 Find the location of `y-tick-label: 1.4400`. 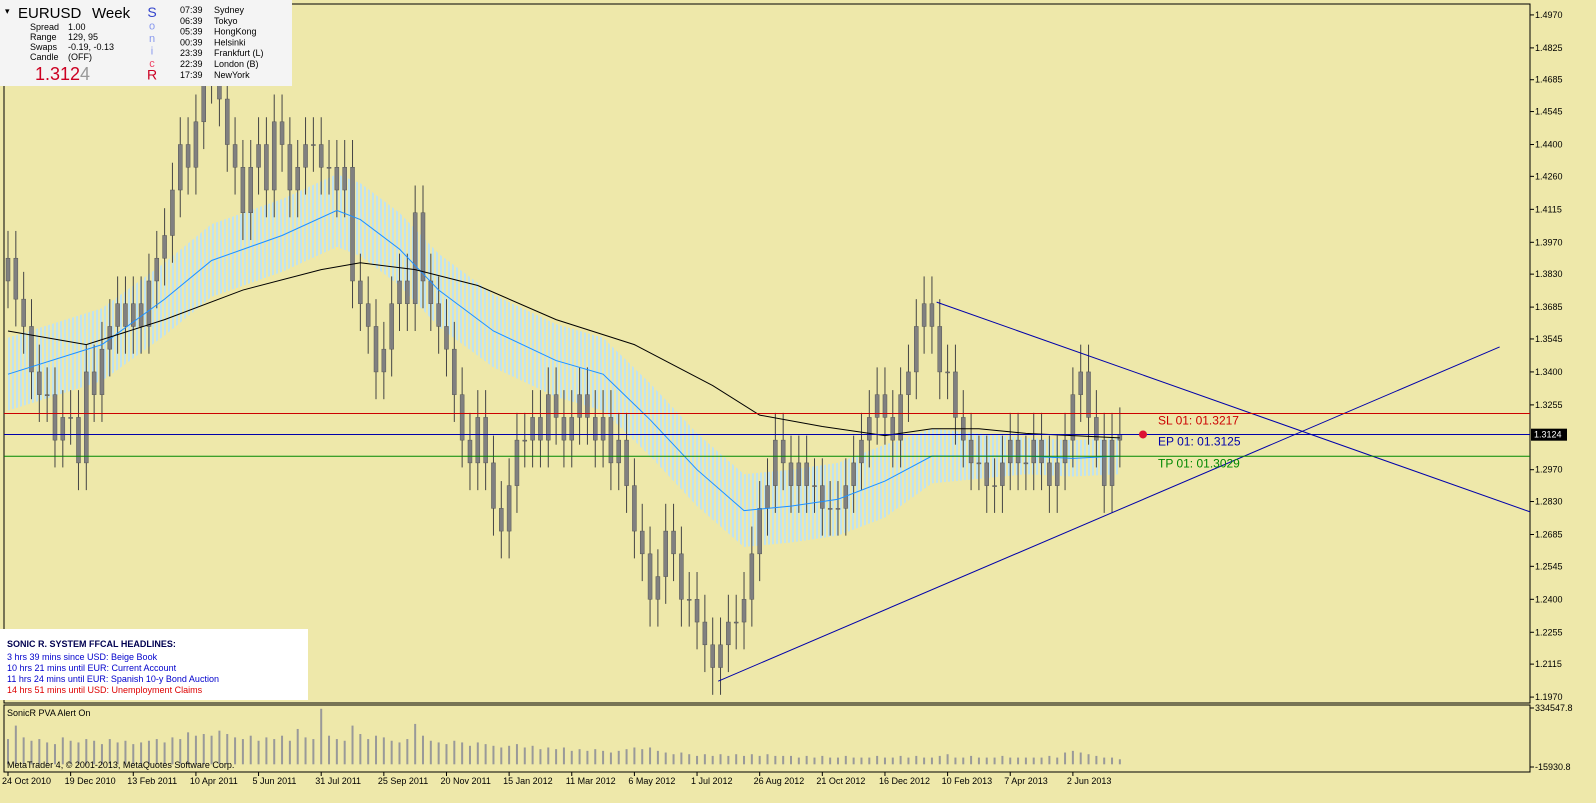

y-tick-label: 1.4400 is located at coordinates (1549, 145).